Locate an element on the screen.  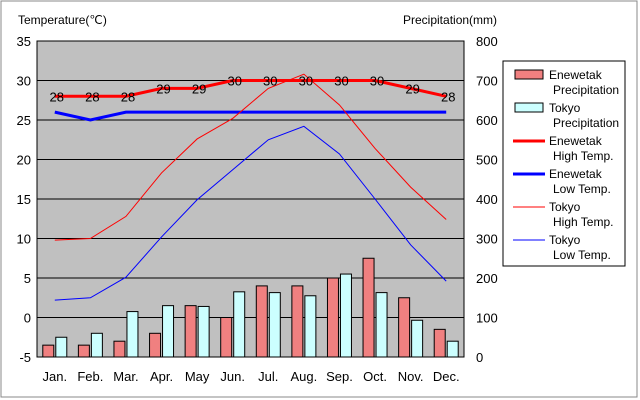
right-tick-label: 400 is located at coordinates (487, 199).